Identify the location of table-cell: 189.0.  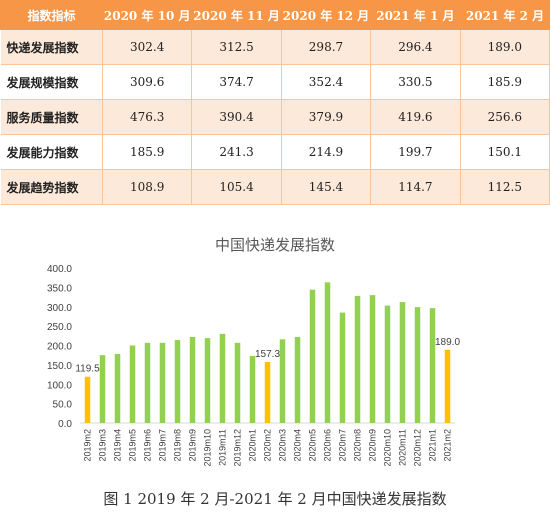
(505, 47).